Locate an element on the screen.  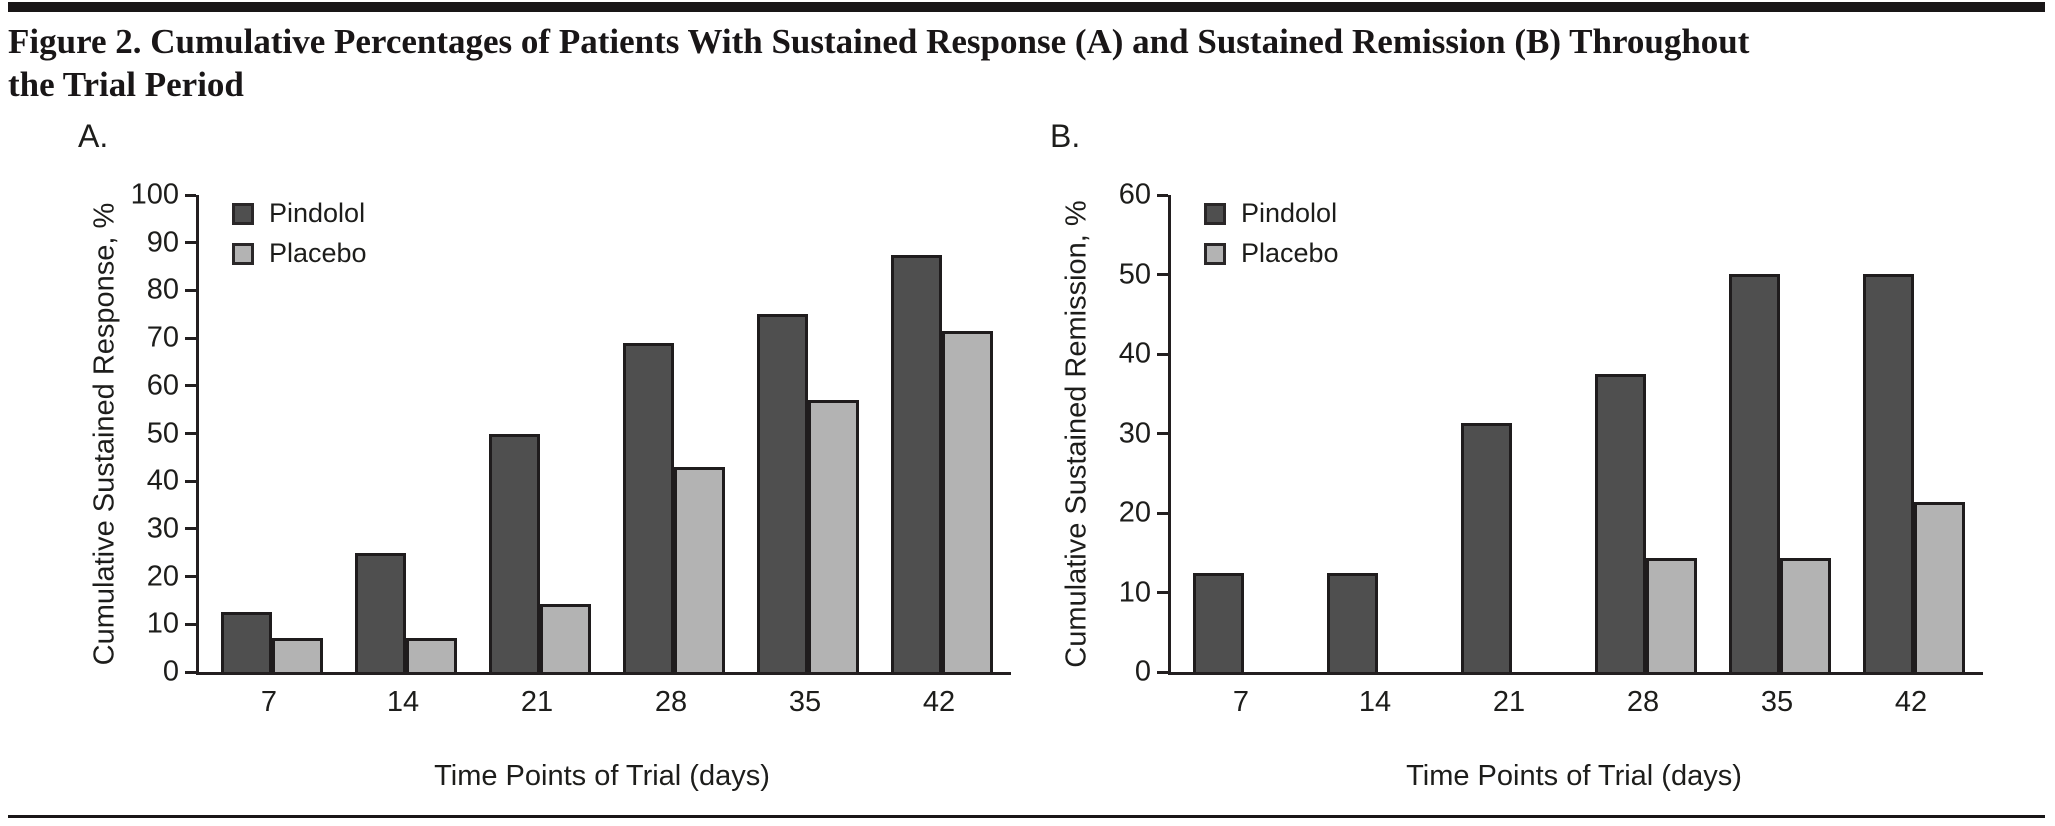
x-tick-label-day-42: 42 is located at coordinates (1911, 702).